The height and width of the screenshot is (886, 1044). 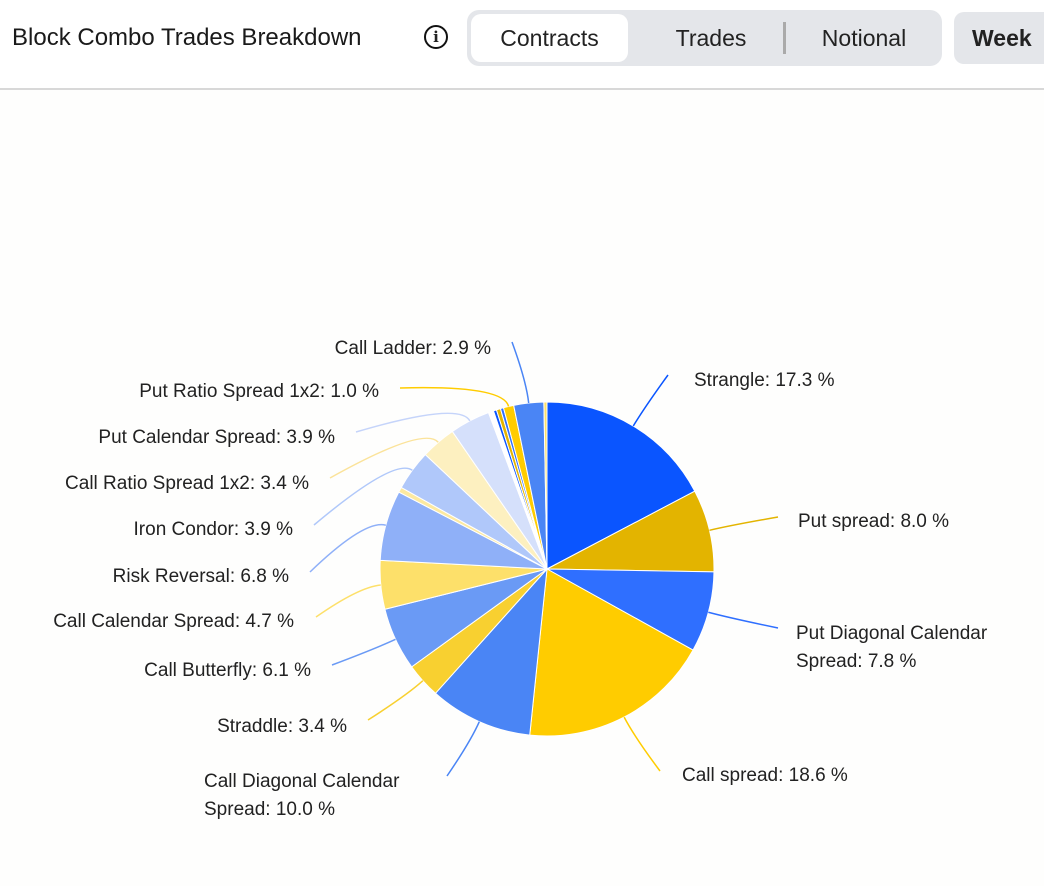 I want to click on slice-label-text: Spread: 7.8 %, so click(x=856, y=661).